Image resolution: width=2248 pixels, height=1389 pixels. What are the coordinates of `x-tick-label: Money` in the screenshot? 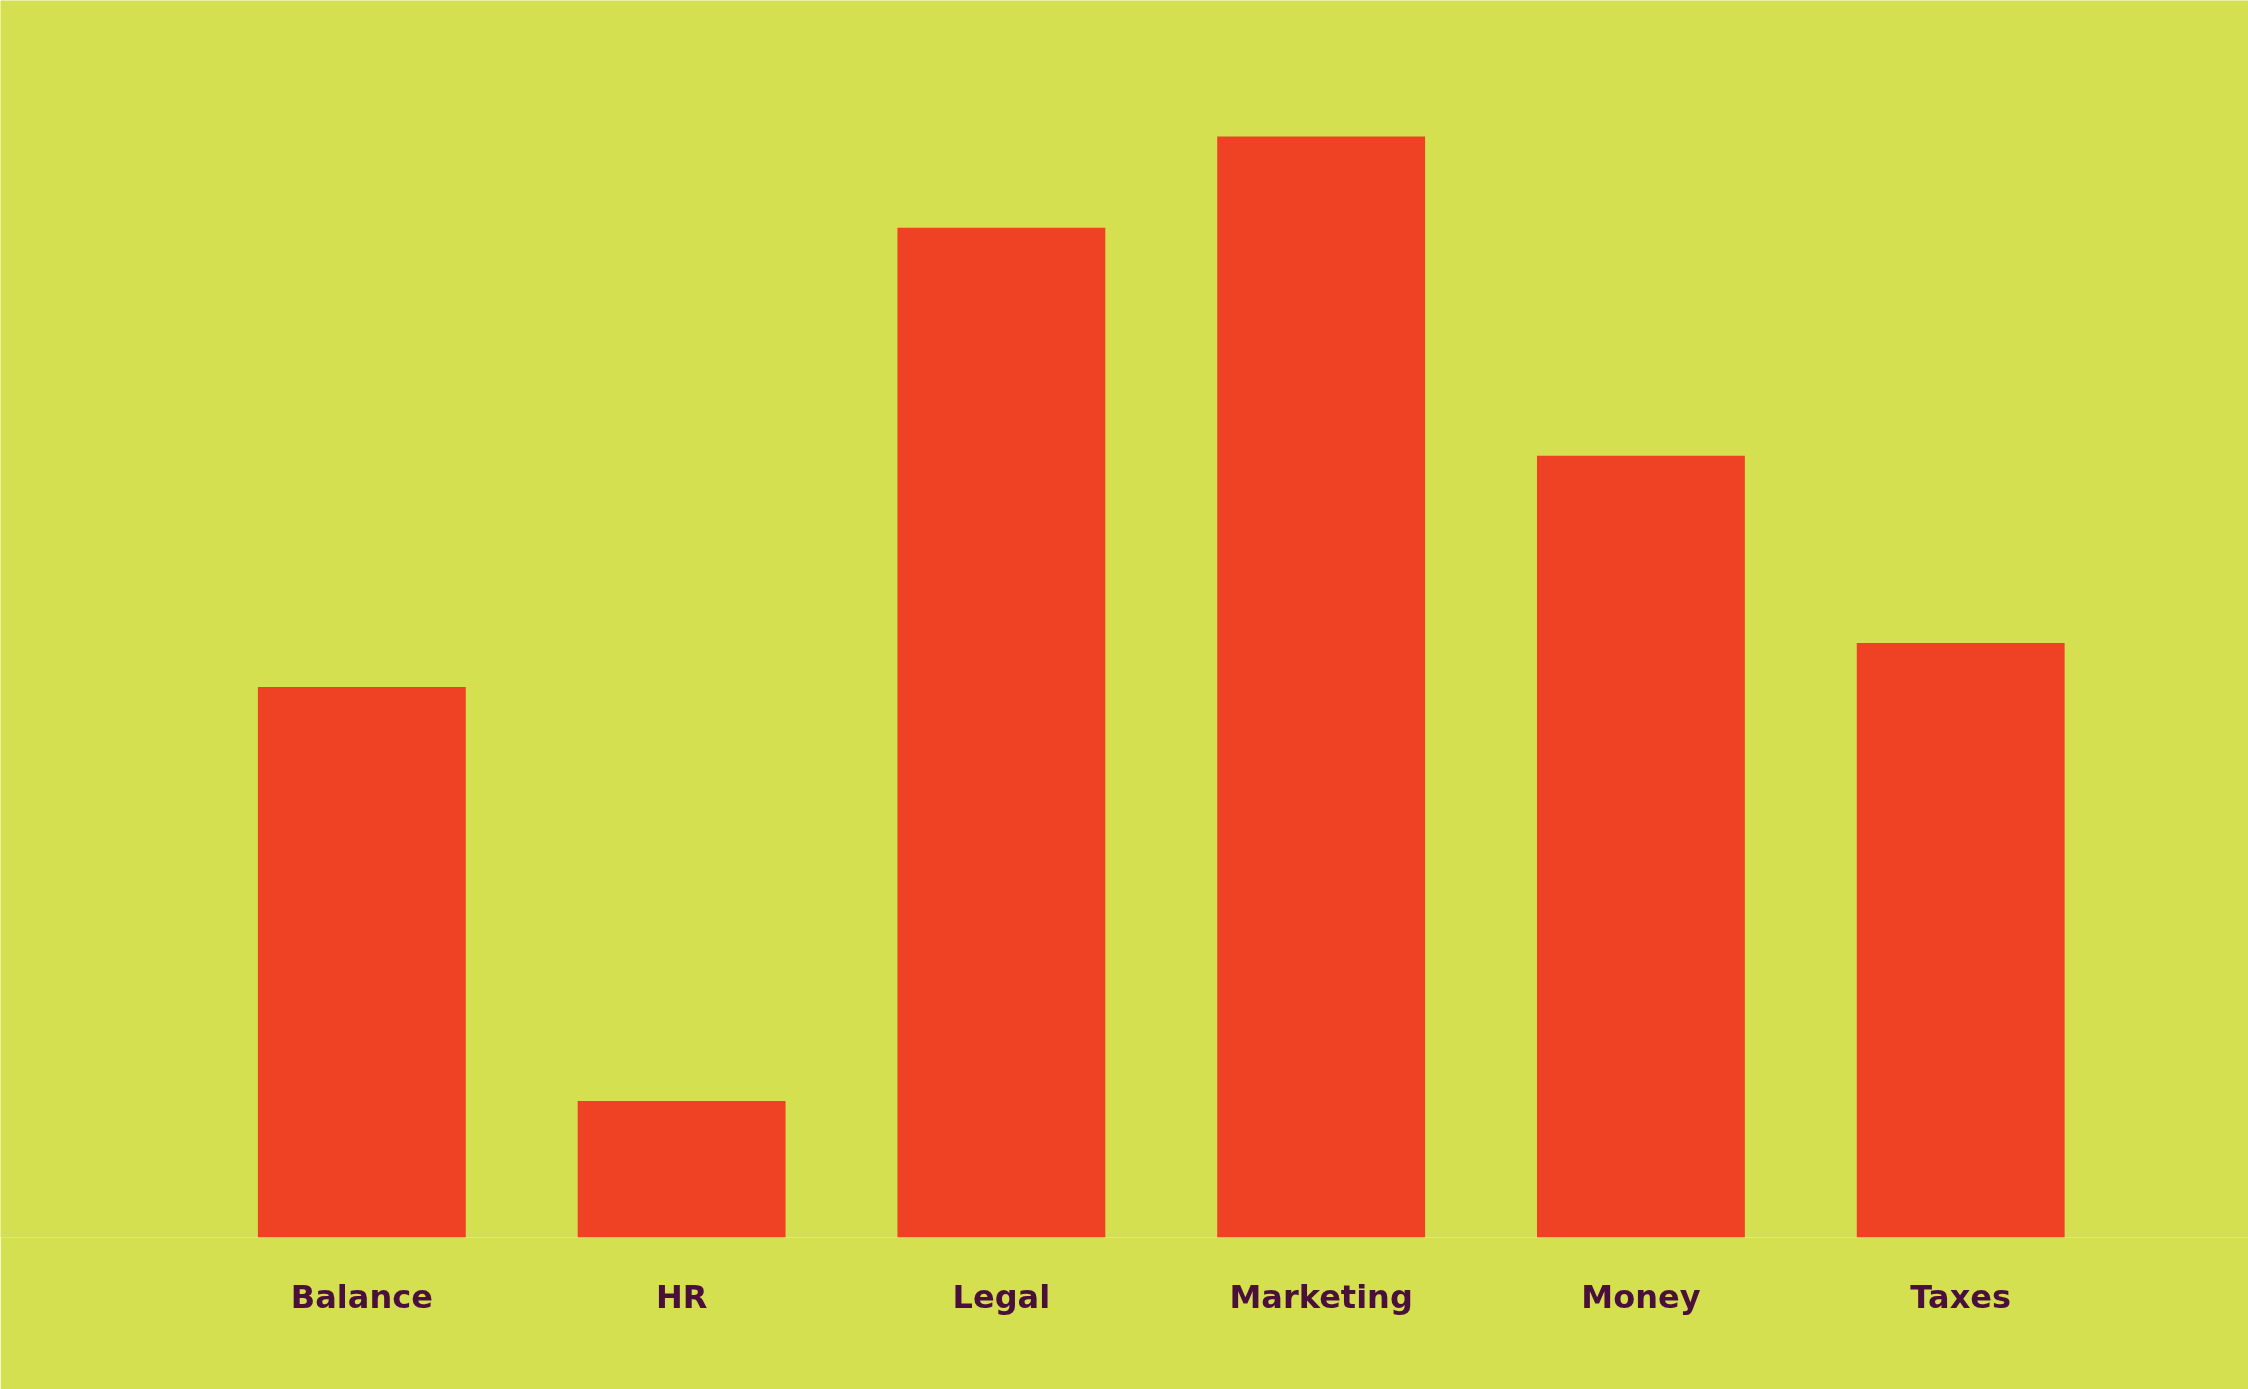 It's located at (1641, 1296).